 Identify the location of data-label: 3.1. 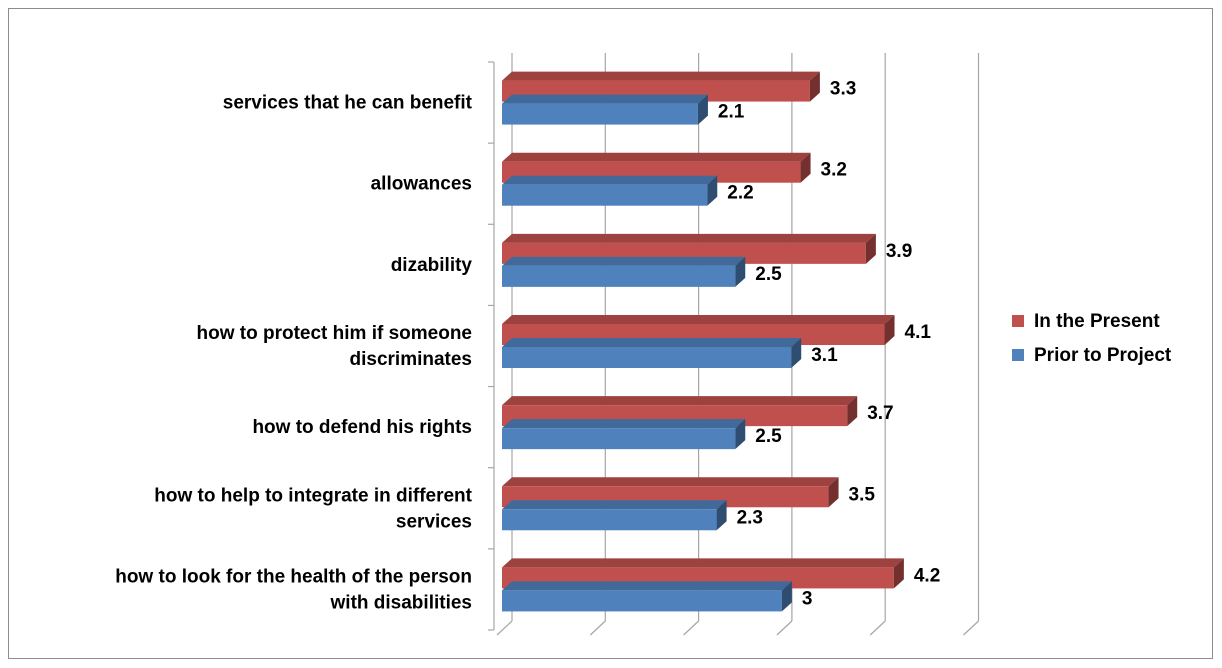
(824, 355).